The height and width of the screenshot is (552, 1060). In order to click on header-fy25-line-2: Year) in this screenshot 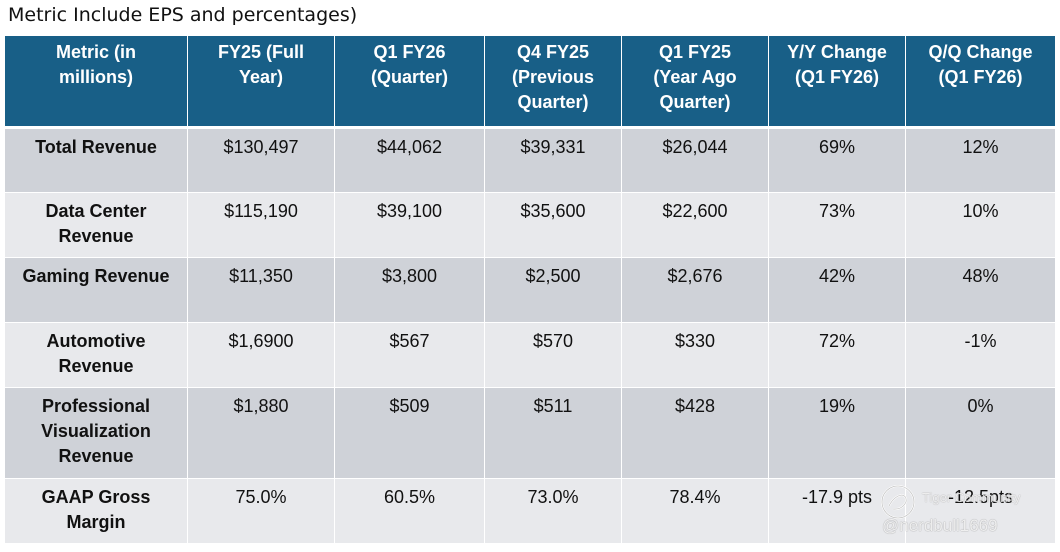, I will do `click(261, 77)`.